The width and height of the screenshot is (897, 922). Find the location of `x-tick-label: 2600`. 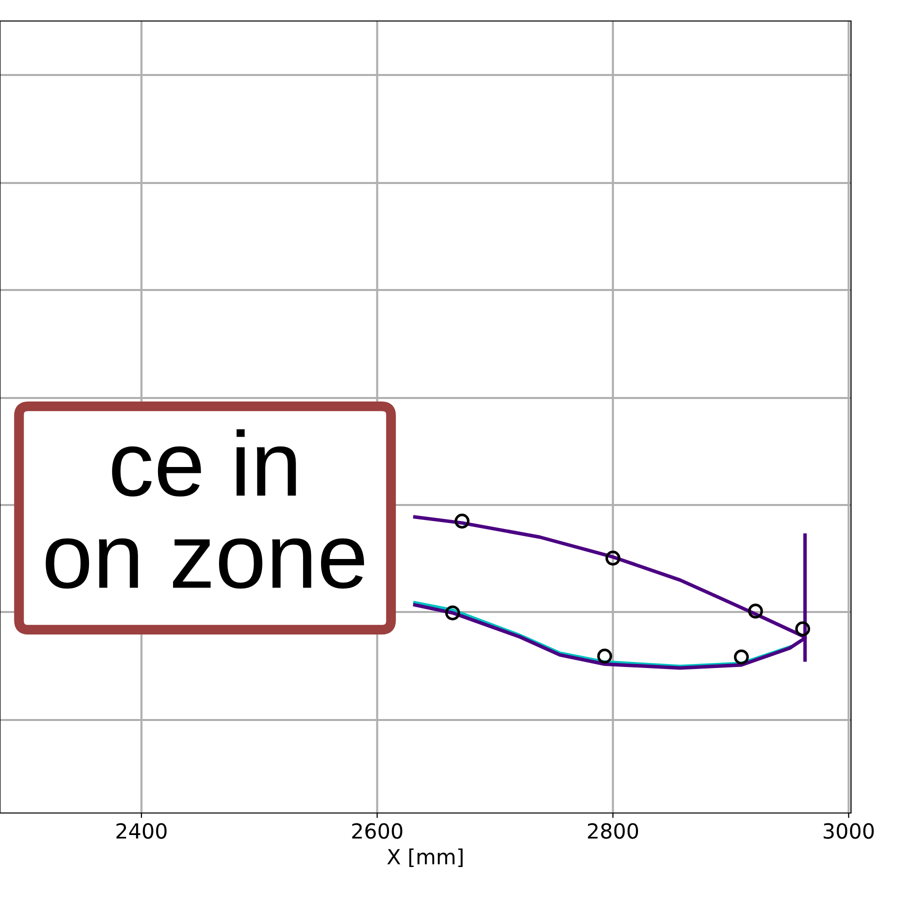

x-tick-label: 2600 is located at coordinates (377, 831).